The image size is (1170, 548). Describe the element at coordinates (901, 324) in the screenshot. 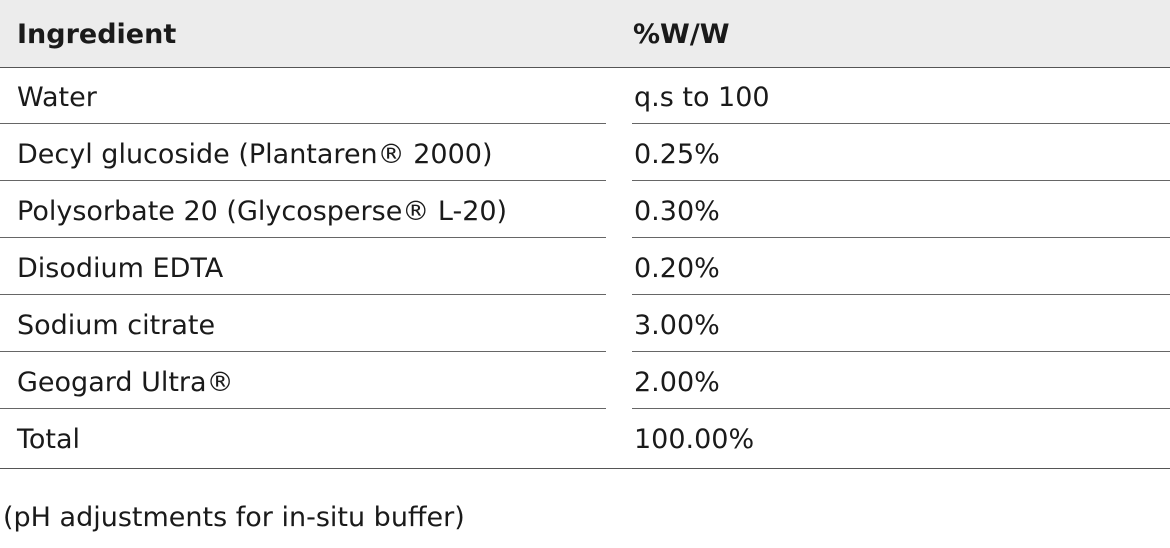

I see `percent-cell: 3.00%` at that location.